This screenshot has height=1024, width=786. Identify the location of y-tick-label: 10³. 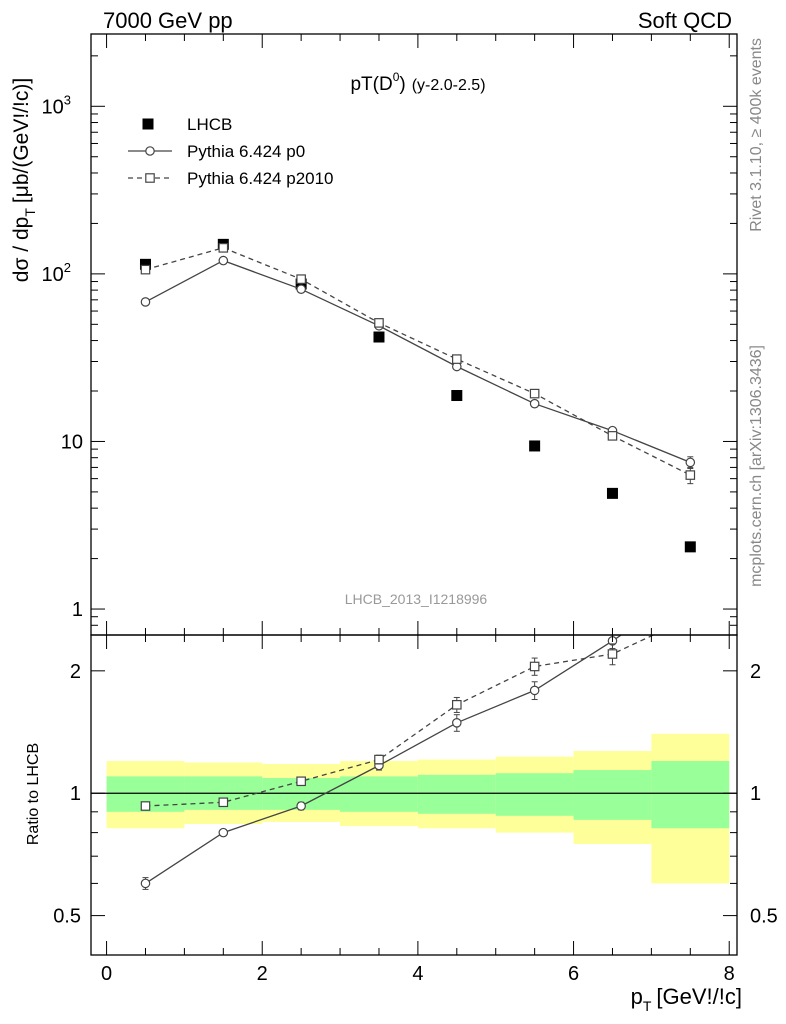
(56, 105).